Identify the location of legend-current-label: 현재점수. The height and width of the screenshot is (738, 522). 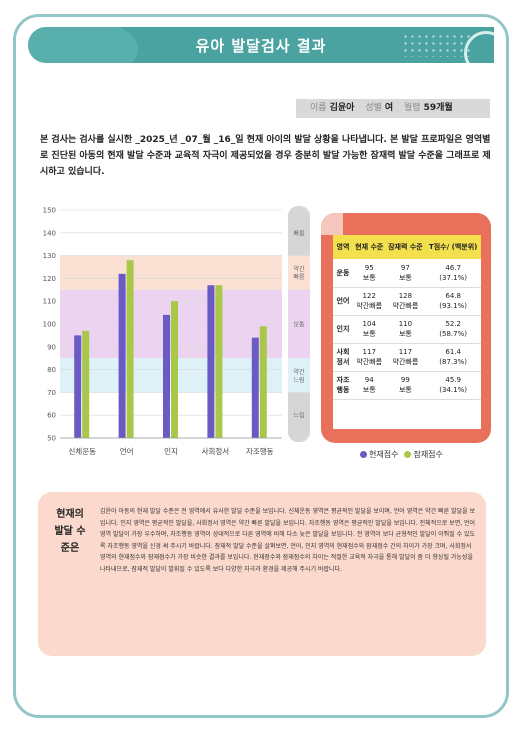
(384, 454).